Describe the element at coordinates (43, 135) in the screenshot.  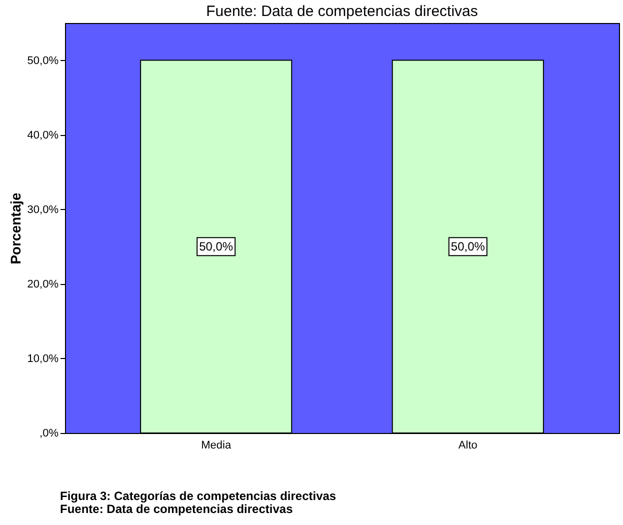
I see `y-tick-label: 40,0%` at that location.